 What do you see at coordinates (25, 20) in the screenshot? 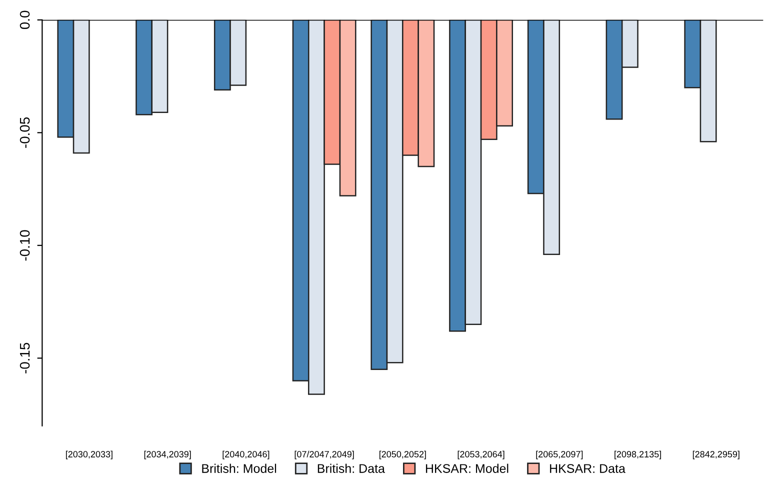
I see `y-tick-label: 0.0` at bounding box center [25, 20].